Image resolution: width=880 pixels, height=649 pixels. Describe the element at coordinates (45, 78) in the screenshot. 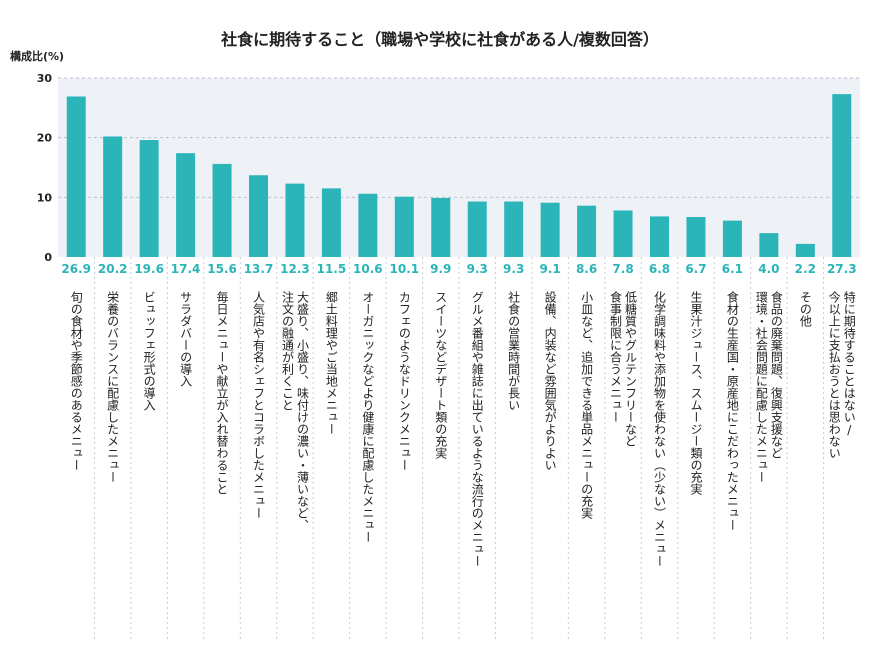

I see `y-tick-label: 30` at that location.